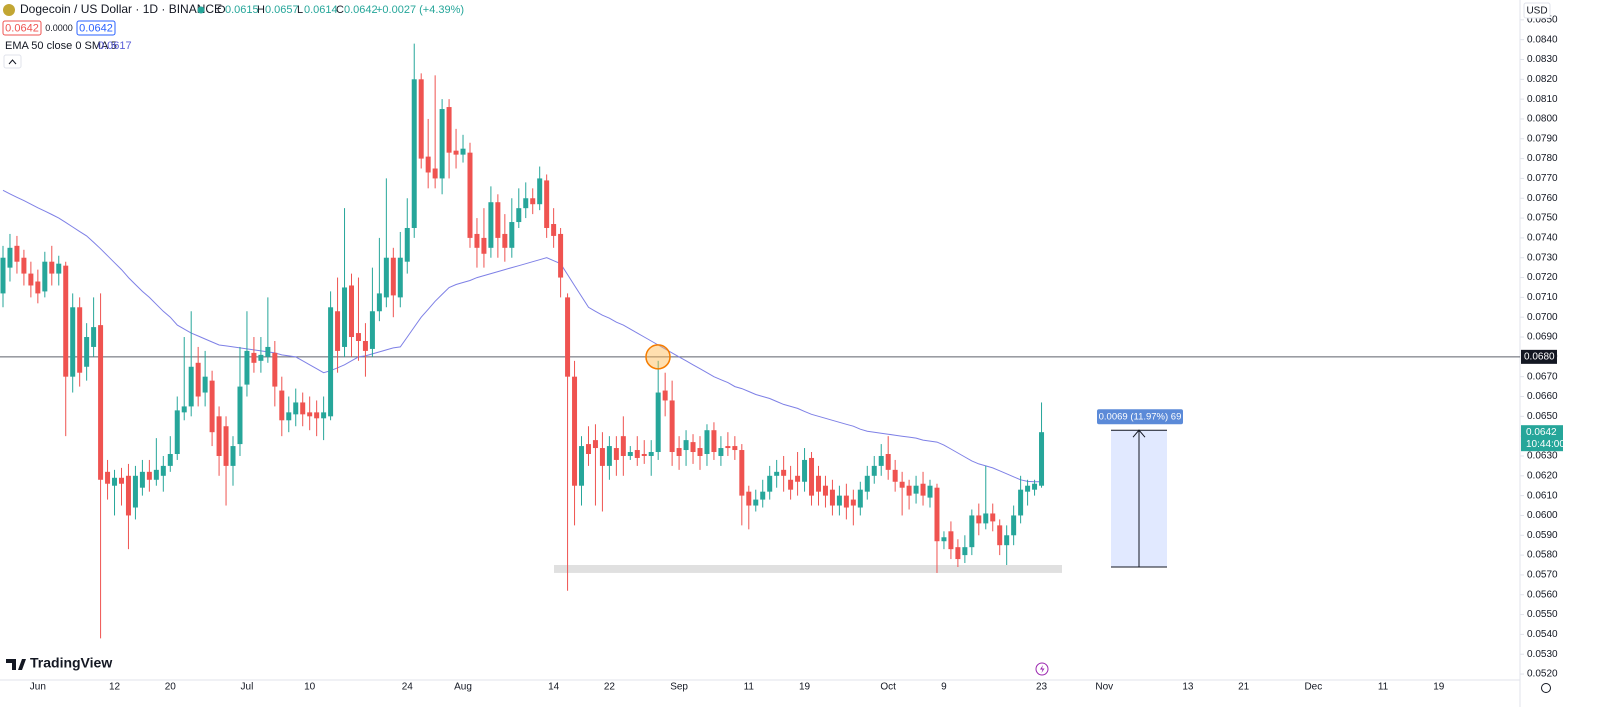  What do you see at coordinates (1542, 555) in the screenshot?
I see `y-tick-label: 0.0580` at bounding box center [1542, 555].